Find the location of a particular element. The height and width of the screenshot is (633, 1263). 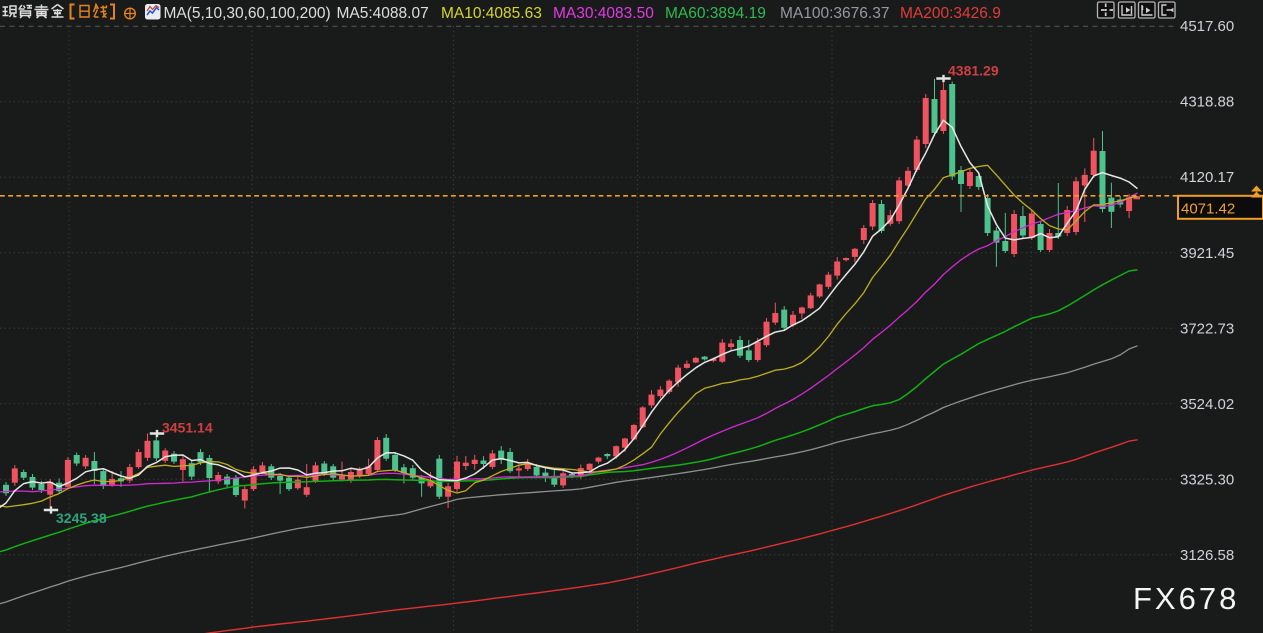

svg-text: 4517.60 is located at coordinates (1207, 26).